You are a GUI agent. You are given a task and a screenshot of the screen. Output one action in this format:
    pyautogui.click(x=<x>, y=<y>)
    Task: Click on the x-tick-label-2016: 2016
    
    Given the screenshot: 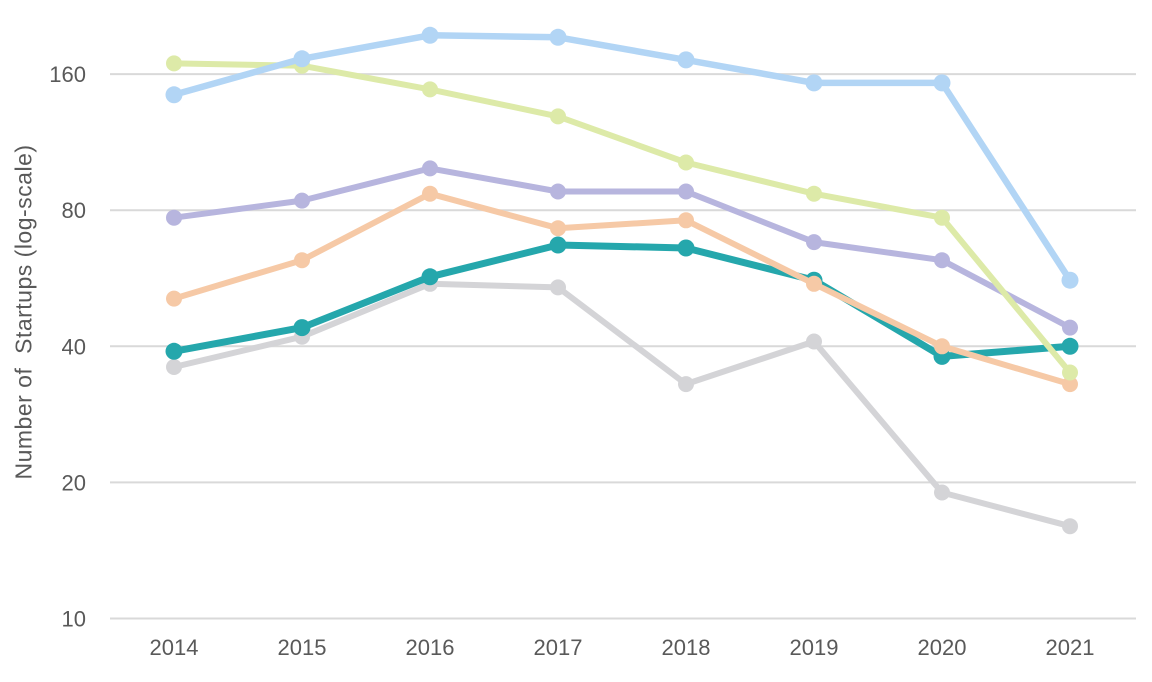 What is the action you would take?
    pyautogui.click(x=430, y=647)
    